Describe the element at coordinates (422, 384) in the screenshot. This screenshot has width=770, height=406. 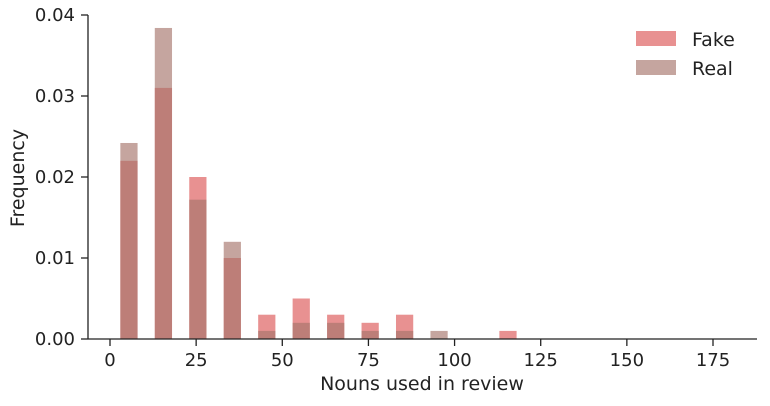
I see `x-axis-label: Nouns used in review` at that location.